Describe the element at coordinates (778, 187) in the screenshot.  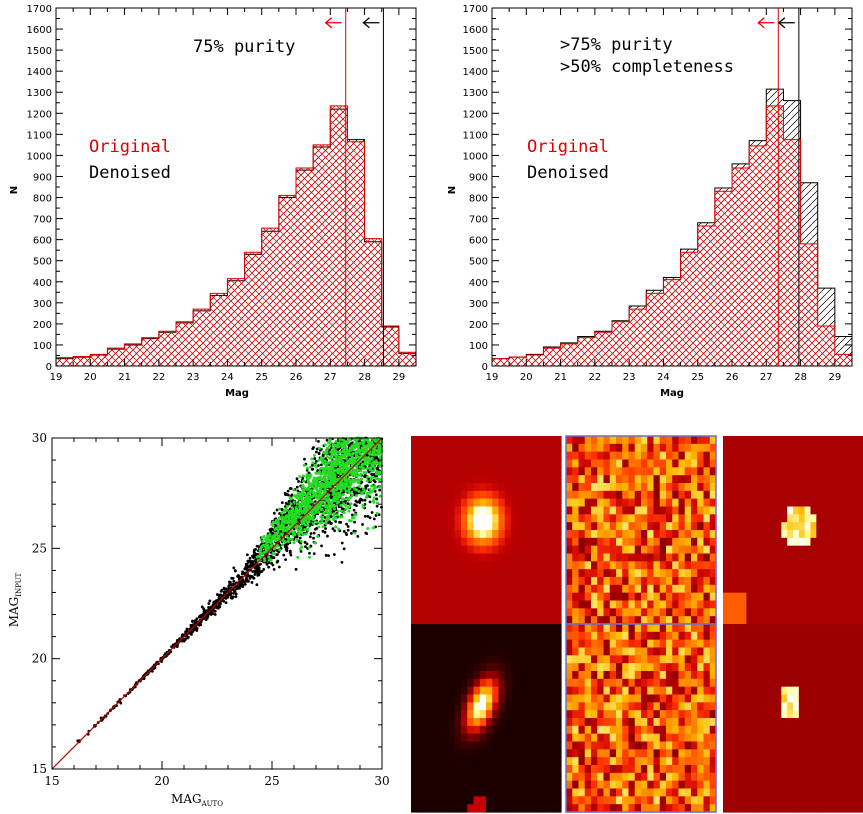
I see `cutoff-lines` at that location.